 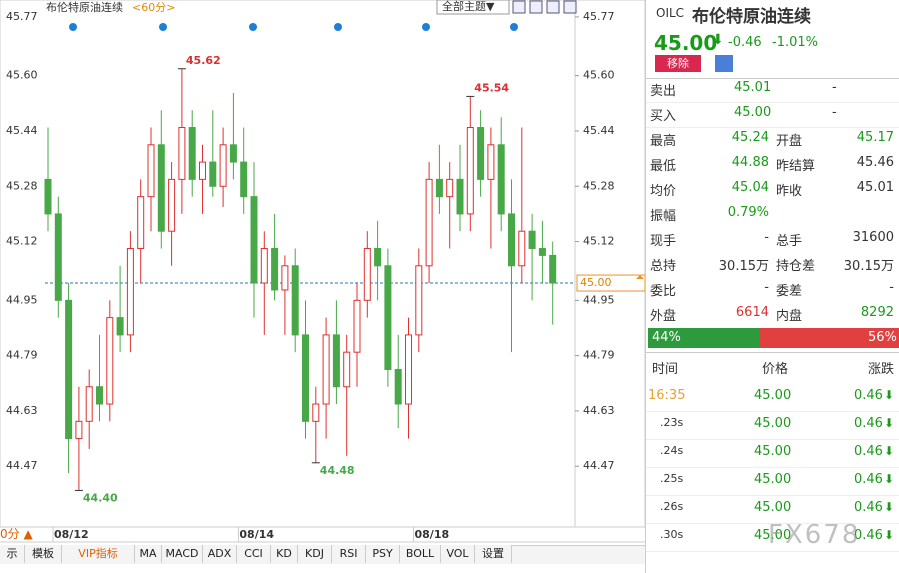 What do you see at coordinates (875, 187) in the screenshot?
I see `stat-value: 45.01` at bounding box center [875, 187].